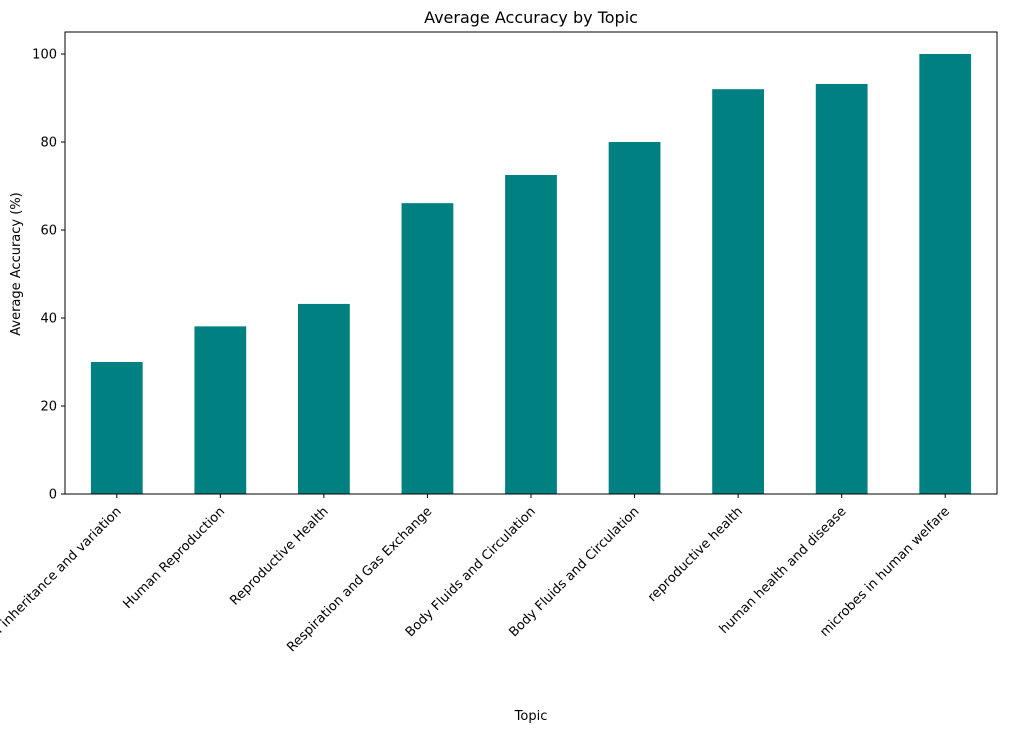 The image size is (1025, 733). What do you see at coordinates (53, 495) in the screenshot?
I see `y-tick-label: 0` at bounding box center [53, 495].